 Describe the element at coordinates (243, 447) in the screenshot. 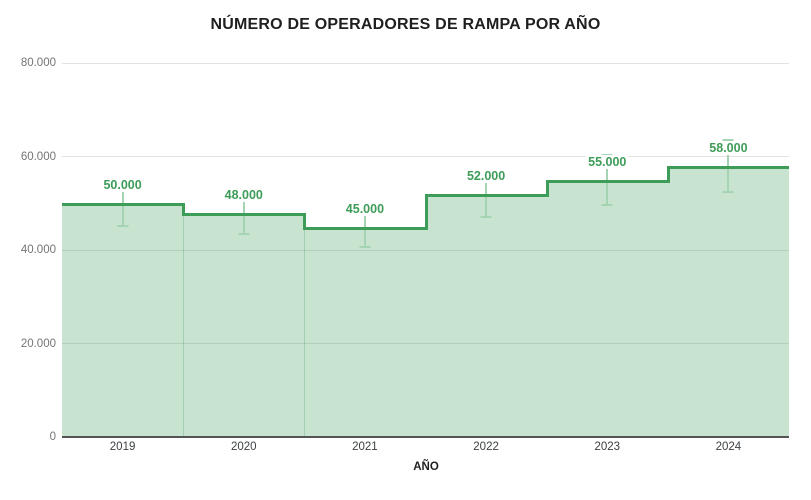

I see `x-axis-tick-label: 2020` at that location.